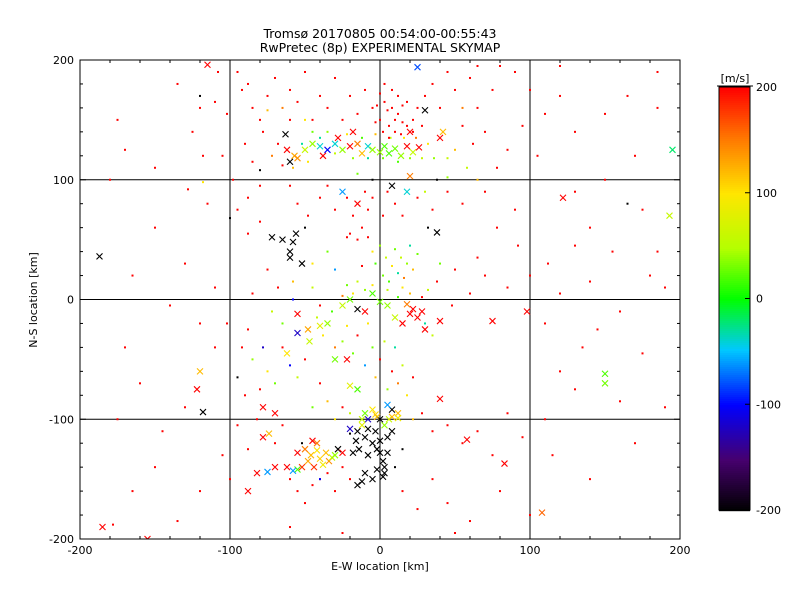 The image size is (800, 600). Describe the element at coordinates (380, 47) in the screenshot. I see `chart-subtitle: RwPretec (8p) EXPERIMENTAL SKYMAP` at that location.